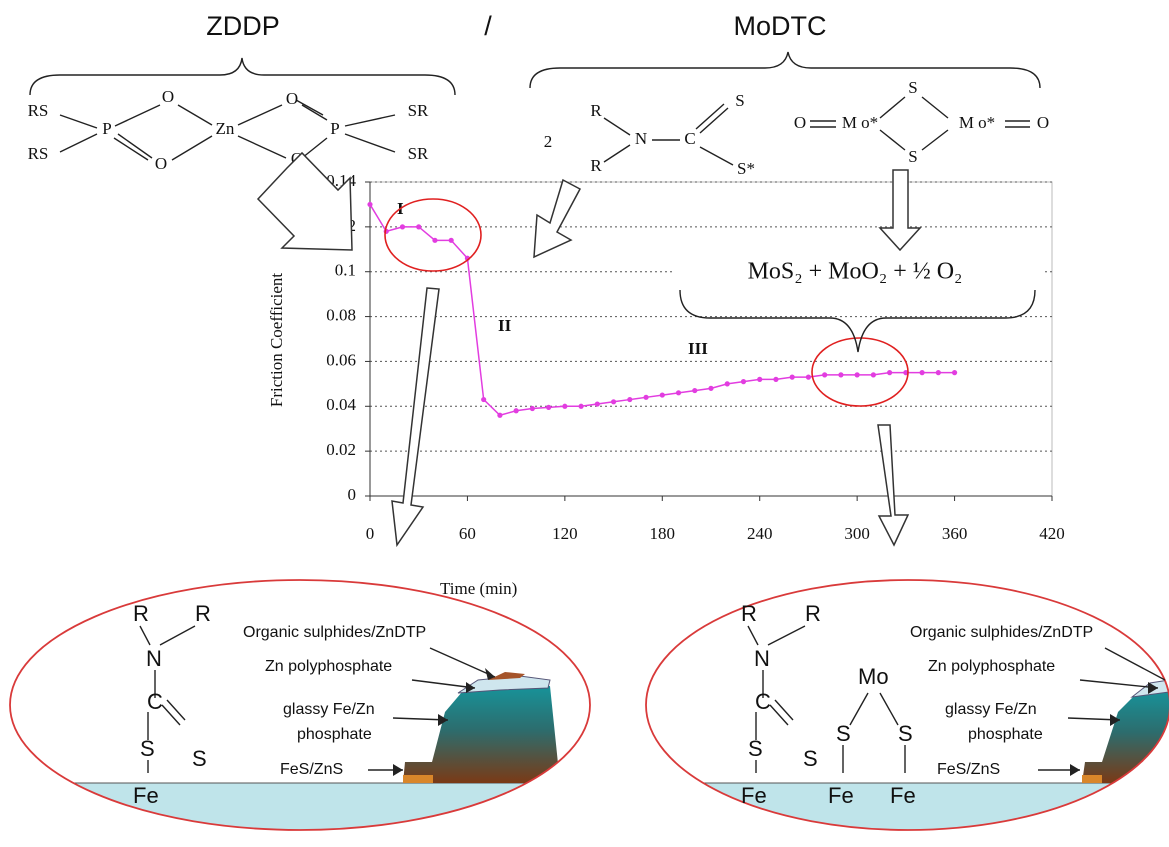  I want to click on layer-label: FeS/ZnS, so click(311, 769).